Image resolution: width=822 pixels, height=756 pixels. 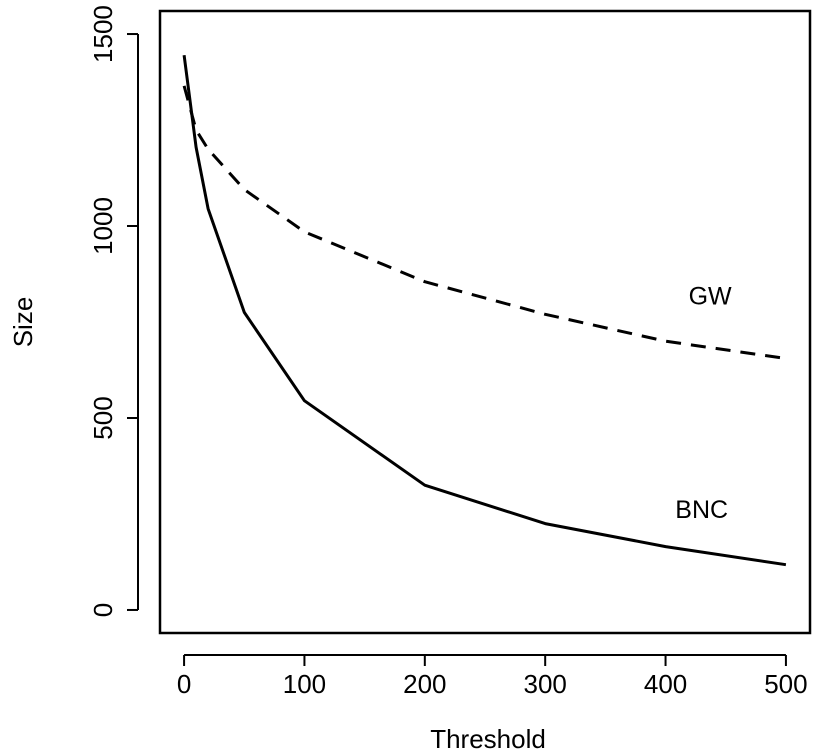 I want to click on y-tick-label: 500, so click(x=103, y=417).